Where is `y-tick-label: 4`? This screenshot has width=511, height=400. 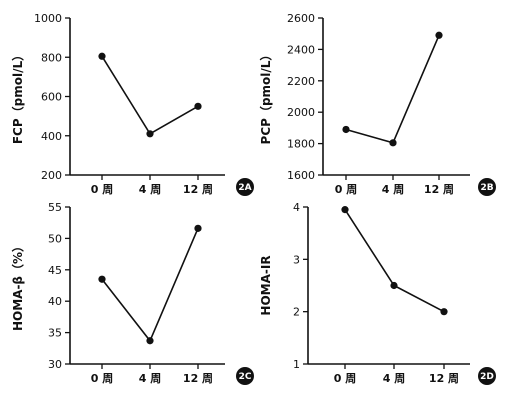
y-tick-label: 4 is located at coordinates (296, 207).